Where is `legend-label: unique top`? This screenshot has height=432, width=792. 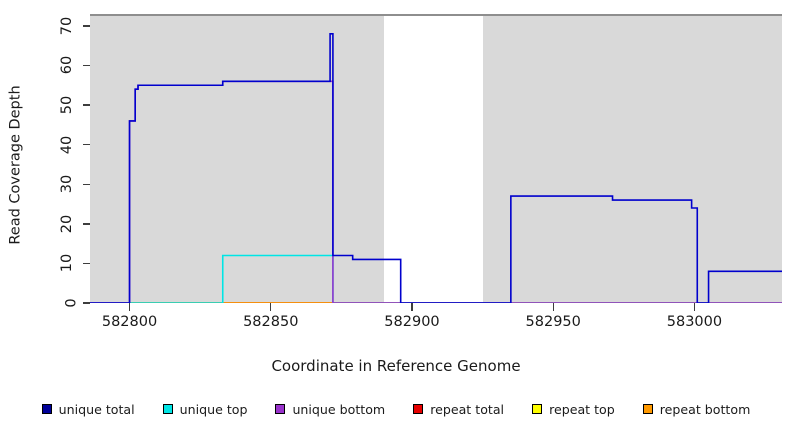 legend-label: unique top is located at coordinates (213, 409).